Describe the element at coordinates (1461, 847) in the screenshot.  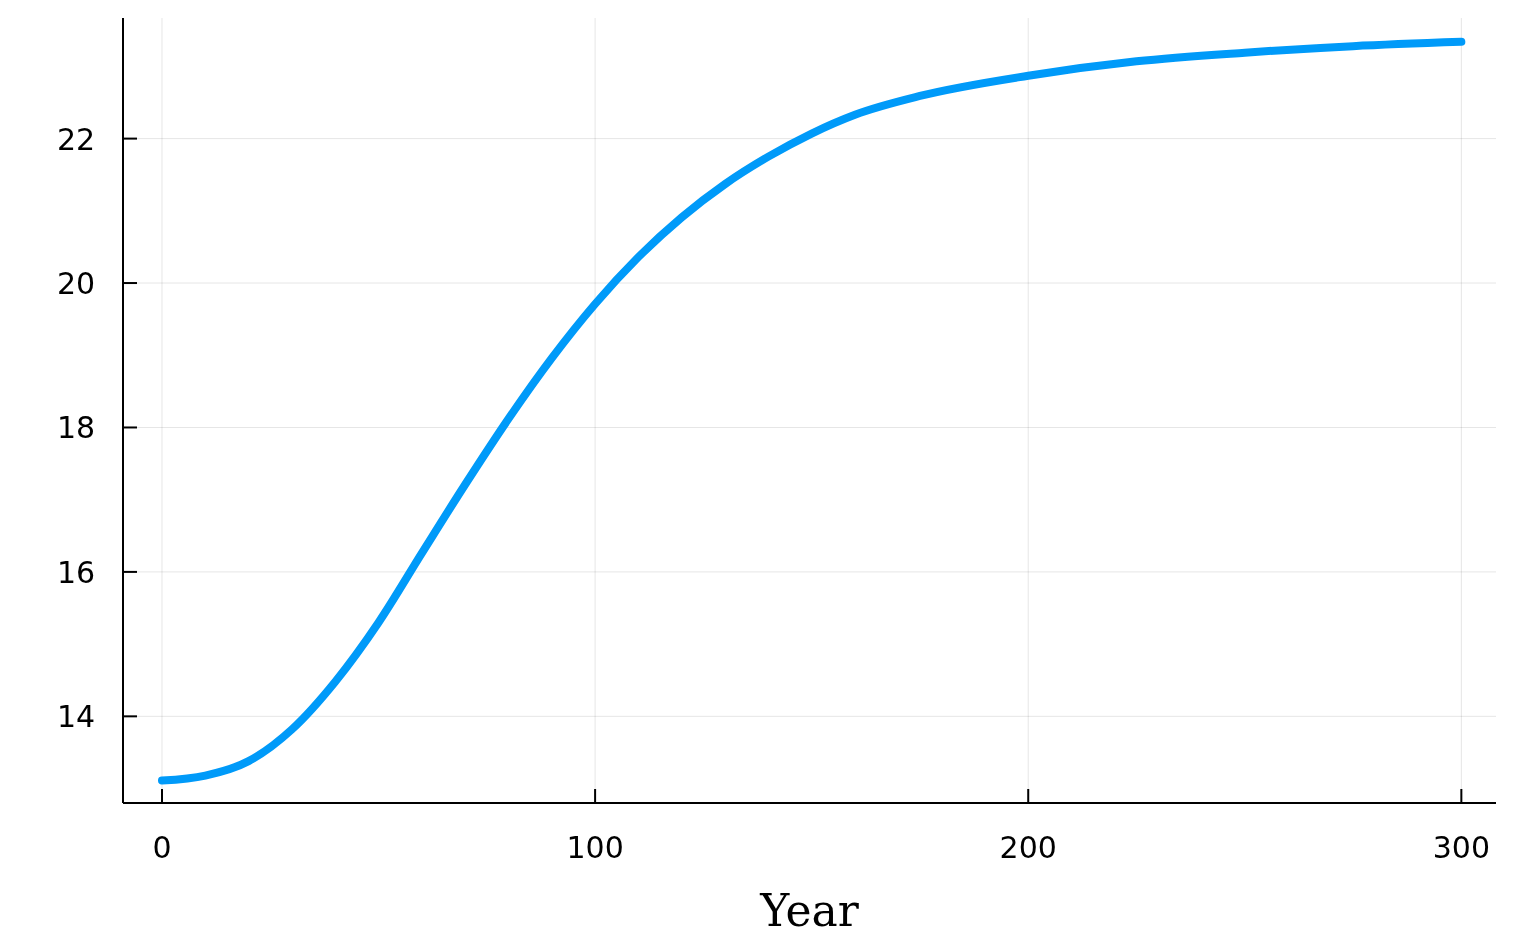
I see `x-tick-label: 300` at that location.